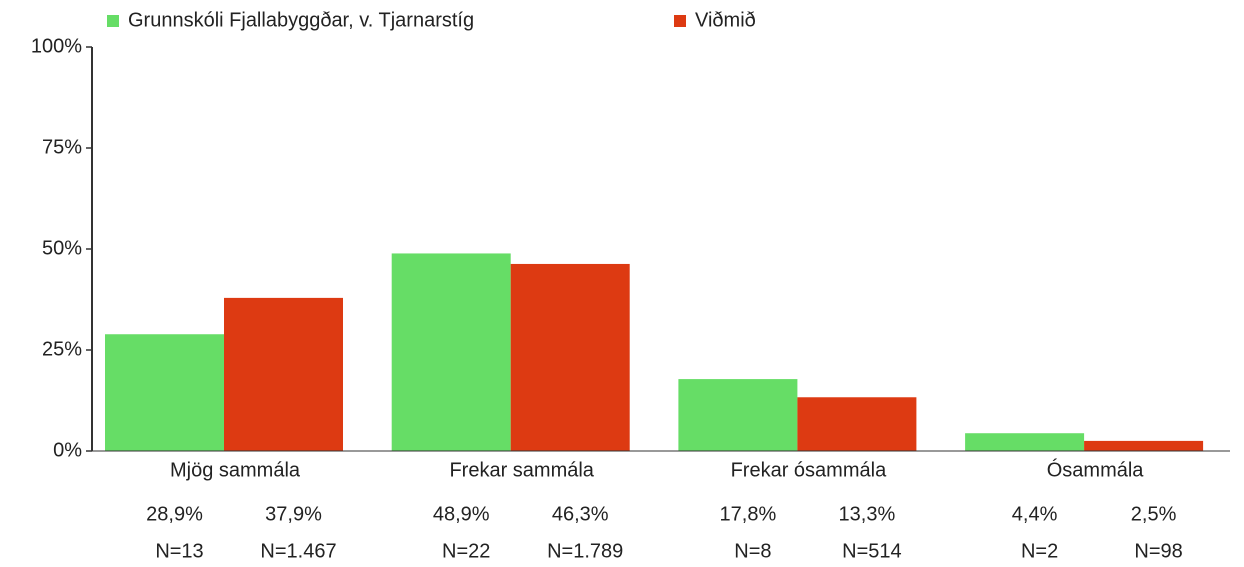 The height and width of the screenshot is (567, 1244). What do you see at coordinates (725, 20) in the screenshot?
I see `legend-label: Viðmið` at bounding box center [725, 20].